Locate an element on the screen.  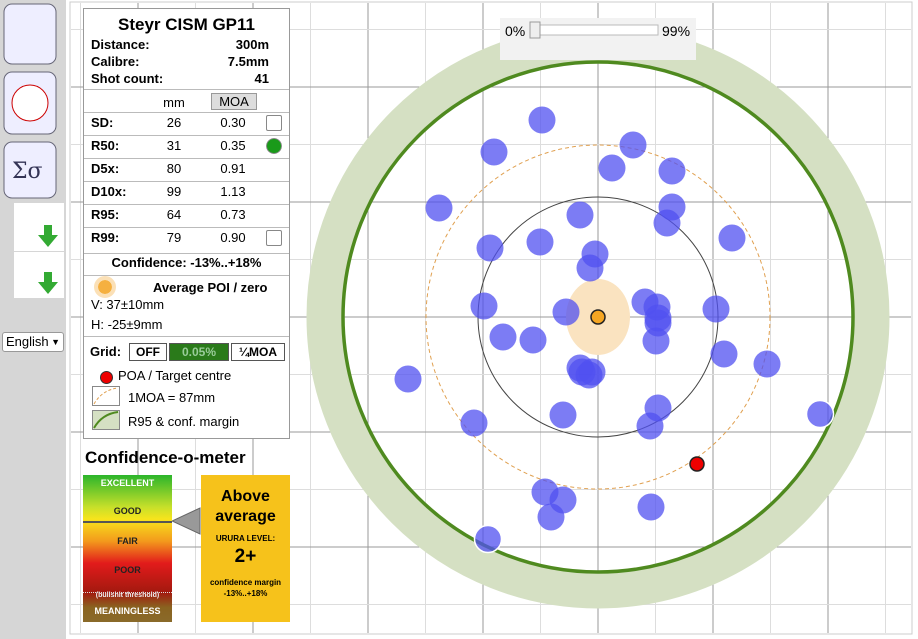
grid-off: OFF is located at coordinates (148, 352).